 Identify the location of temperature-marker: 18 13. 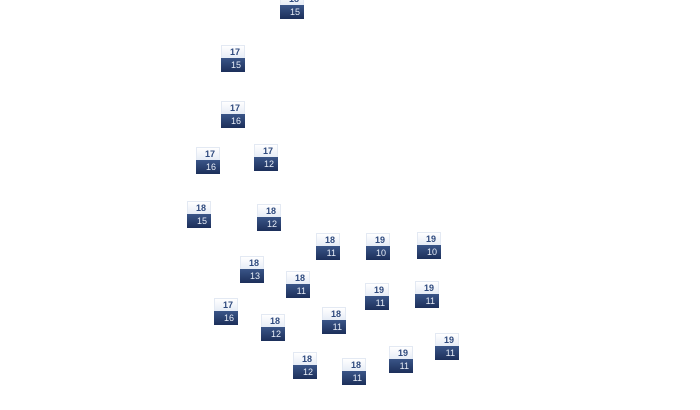
(252, 269).